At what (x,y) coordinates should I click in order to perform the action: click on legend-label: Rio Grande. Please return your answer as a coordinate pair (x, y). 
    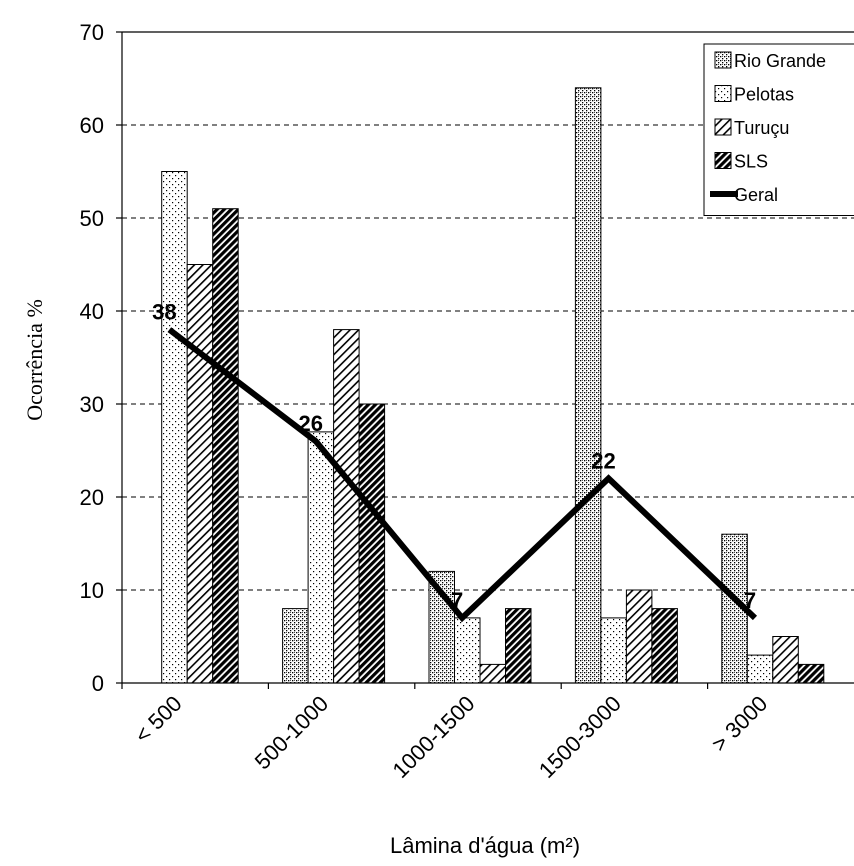
    Looking at the image, I should click on (780, 61).